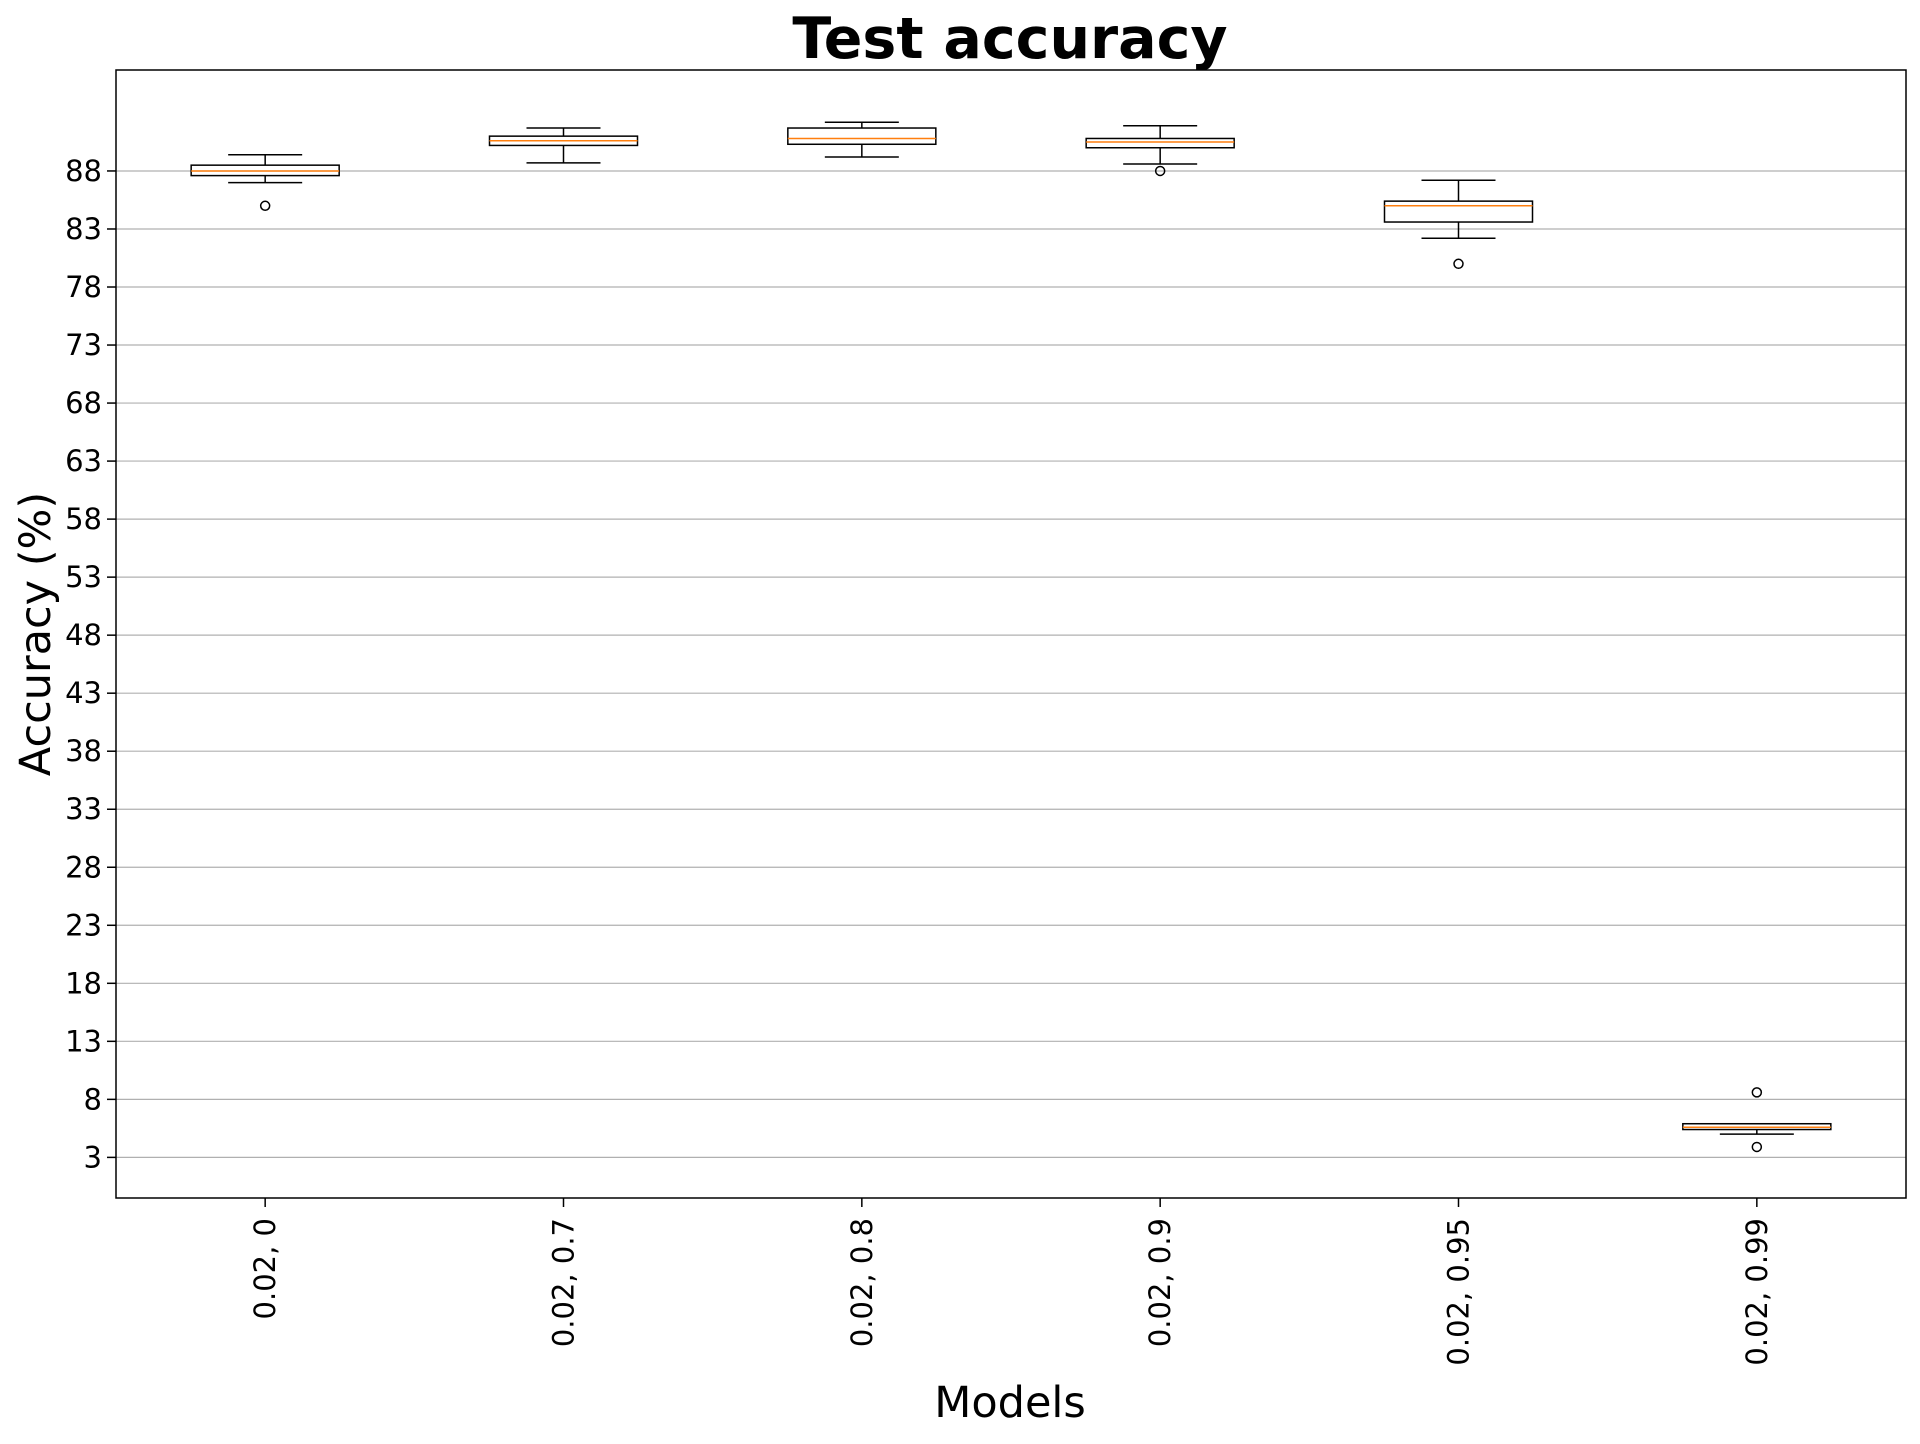 The height and width of the screenshot is (1444, 1920). I want to click on x-tick-label: 0.02, 0.95, so click(1459, 1292).